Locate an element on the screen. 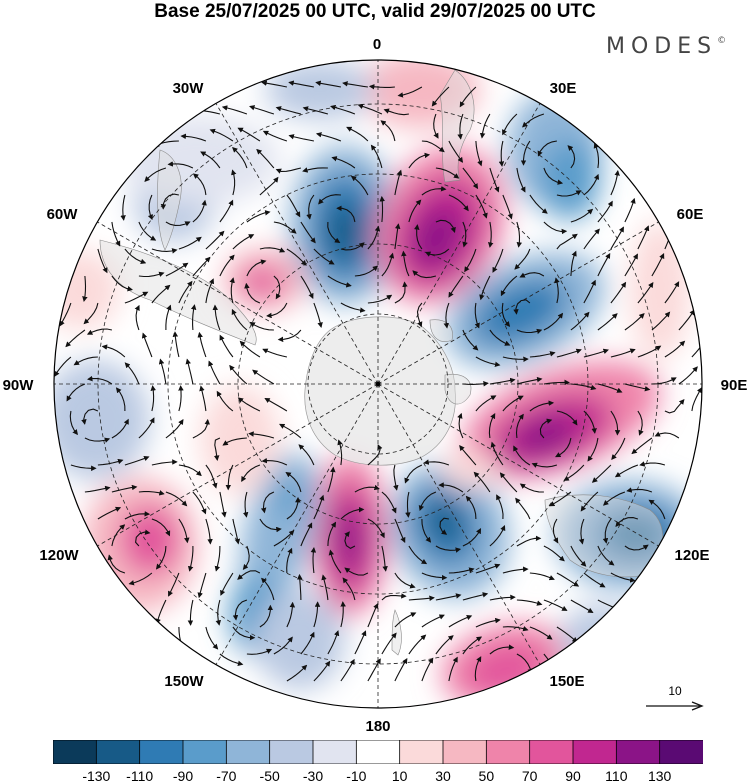 The image size is (750, 784). colorbar-tick-label: 10 is located at coordinates (399, 776).